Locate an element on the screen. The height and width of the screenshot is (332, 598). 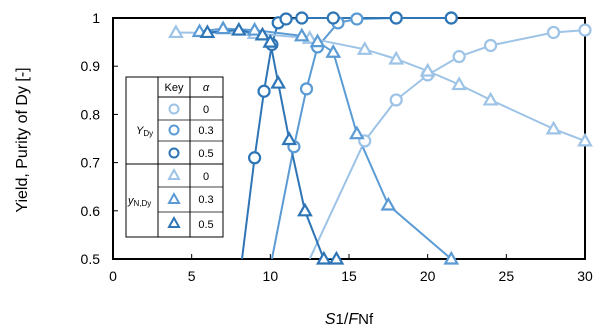
series-line is located at coordinates (271, 144).